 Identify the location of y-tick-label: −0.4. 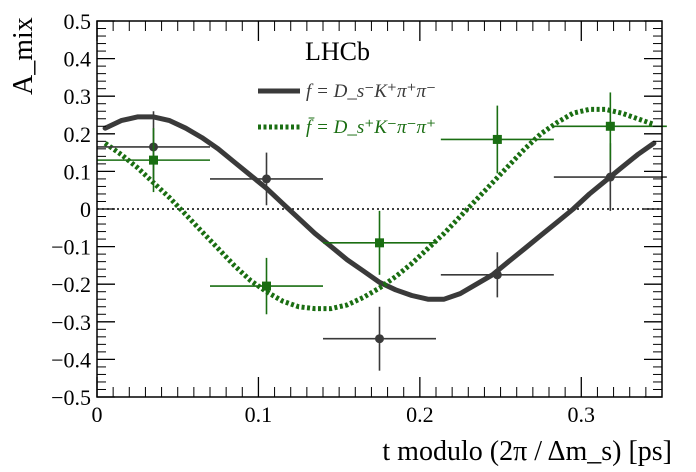
(71, 359).